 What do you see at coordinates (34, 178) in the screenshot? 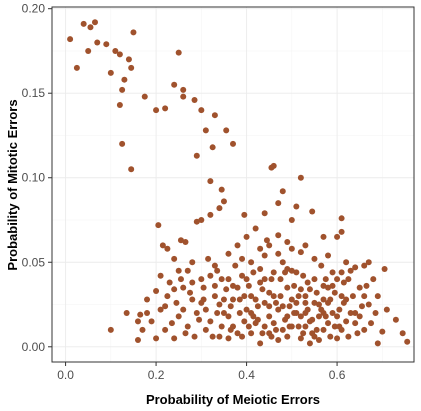
I see `y-tick-label: 0.10` at bounding box center [34, 178].